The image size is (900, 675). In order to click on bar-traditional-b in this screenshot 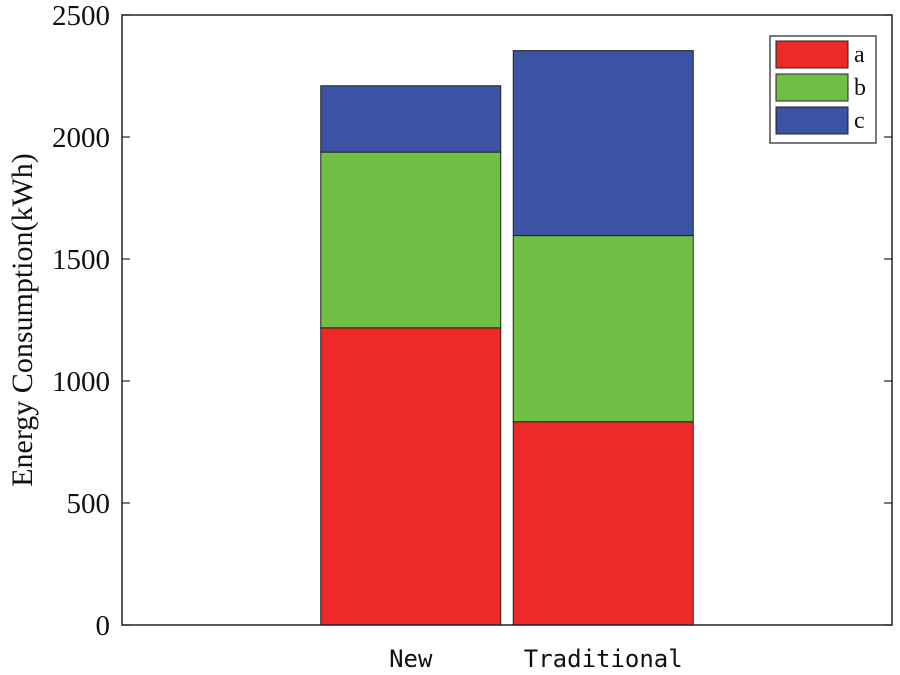, I will do `click(603, 329)`.